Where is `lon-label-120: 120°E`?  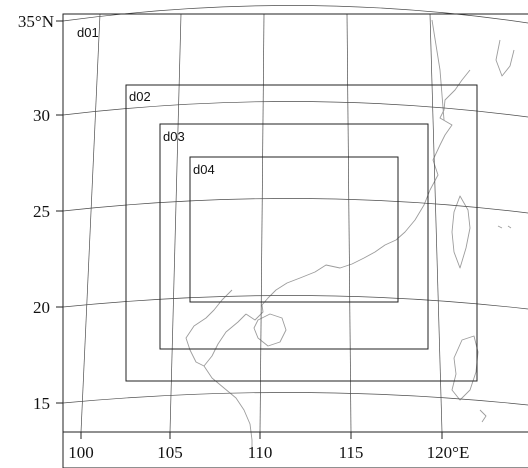
lon-label-120: 120°E is located at coordinates (448, 452).